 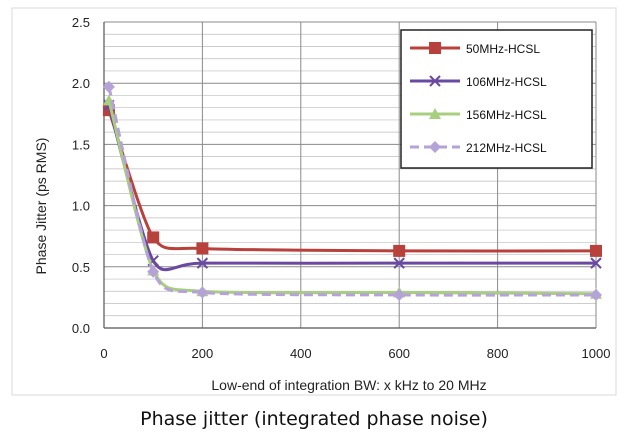 What do you see at coordinates (596, 353) in the screenshot?
I see `x-tick-label: 1000` at bounding box center [596, 353].